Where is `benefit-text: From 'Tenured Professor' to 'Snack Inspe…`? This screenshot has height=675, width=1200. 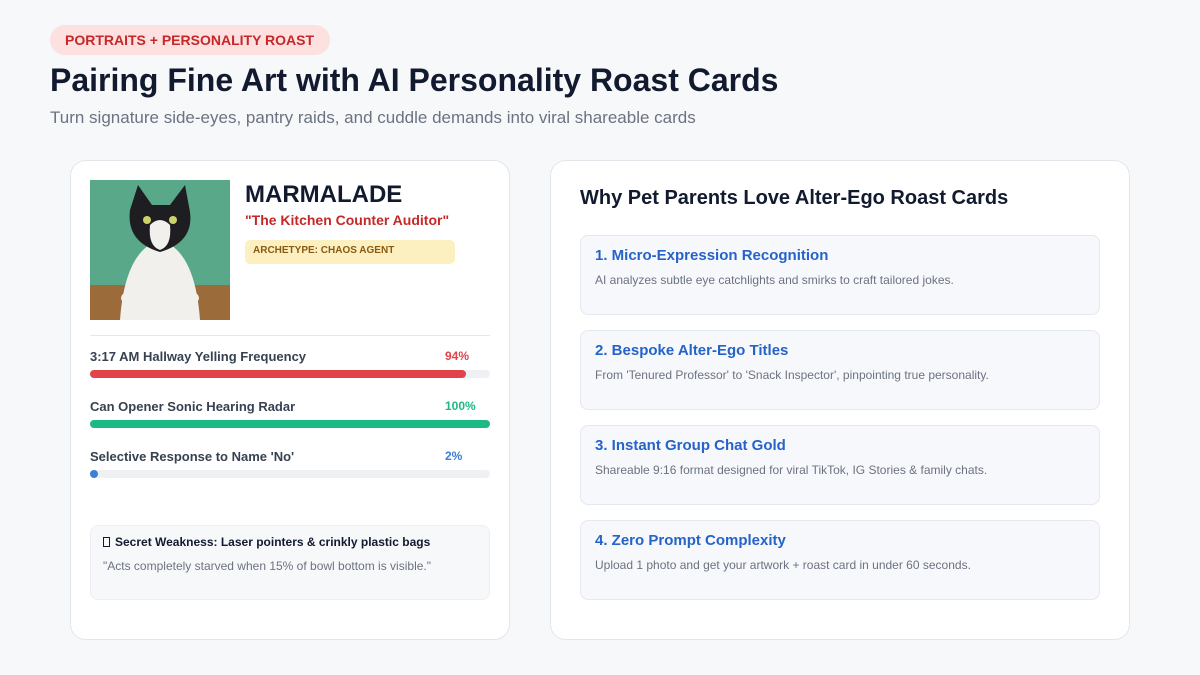 benefit-text: From 'Tenured Professor' to 'Snack Inspe… is located at coordinates (792, 375).